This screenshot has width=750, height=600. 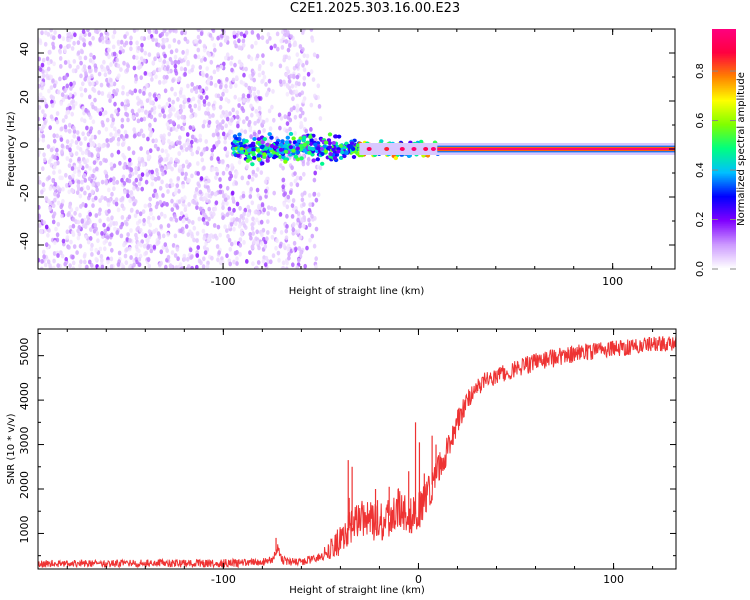 What do you see at coordinates (24, 441) in the screenshot?
I see `y-tick-label: 3000` at bounding box center [24, 441].